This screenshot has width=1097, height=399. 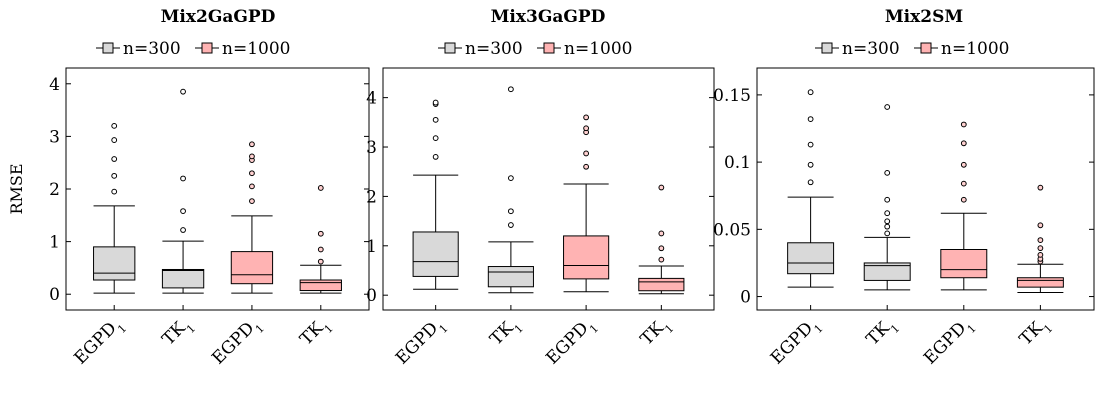 What do you see at coordinates (218, 17) in the screenshot?
I see `chart-title: Mix2GaGPD` at bounding box center [218, 17].